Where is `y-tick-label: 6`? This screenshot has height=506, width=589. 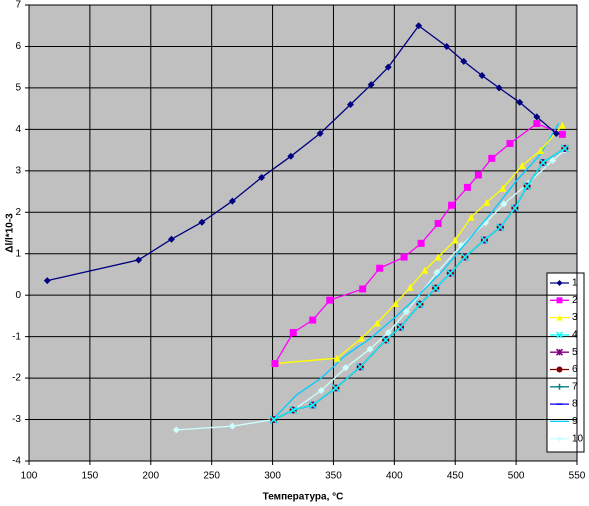 y-tick-label: 6 is located at coordinates (18, 46).